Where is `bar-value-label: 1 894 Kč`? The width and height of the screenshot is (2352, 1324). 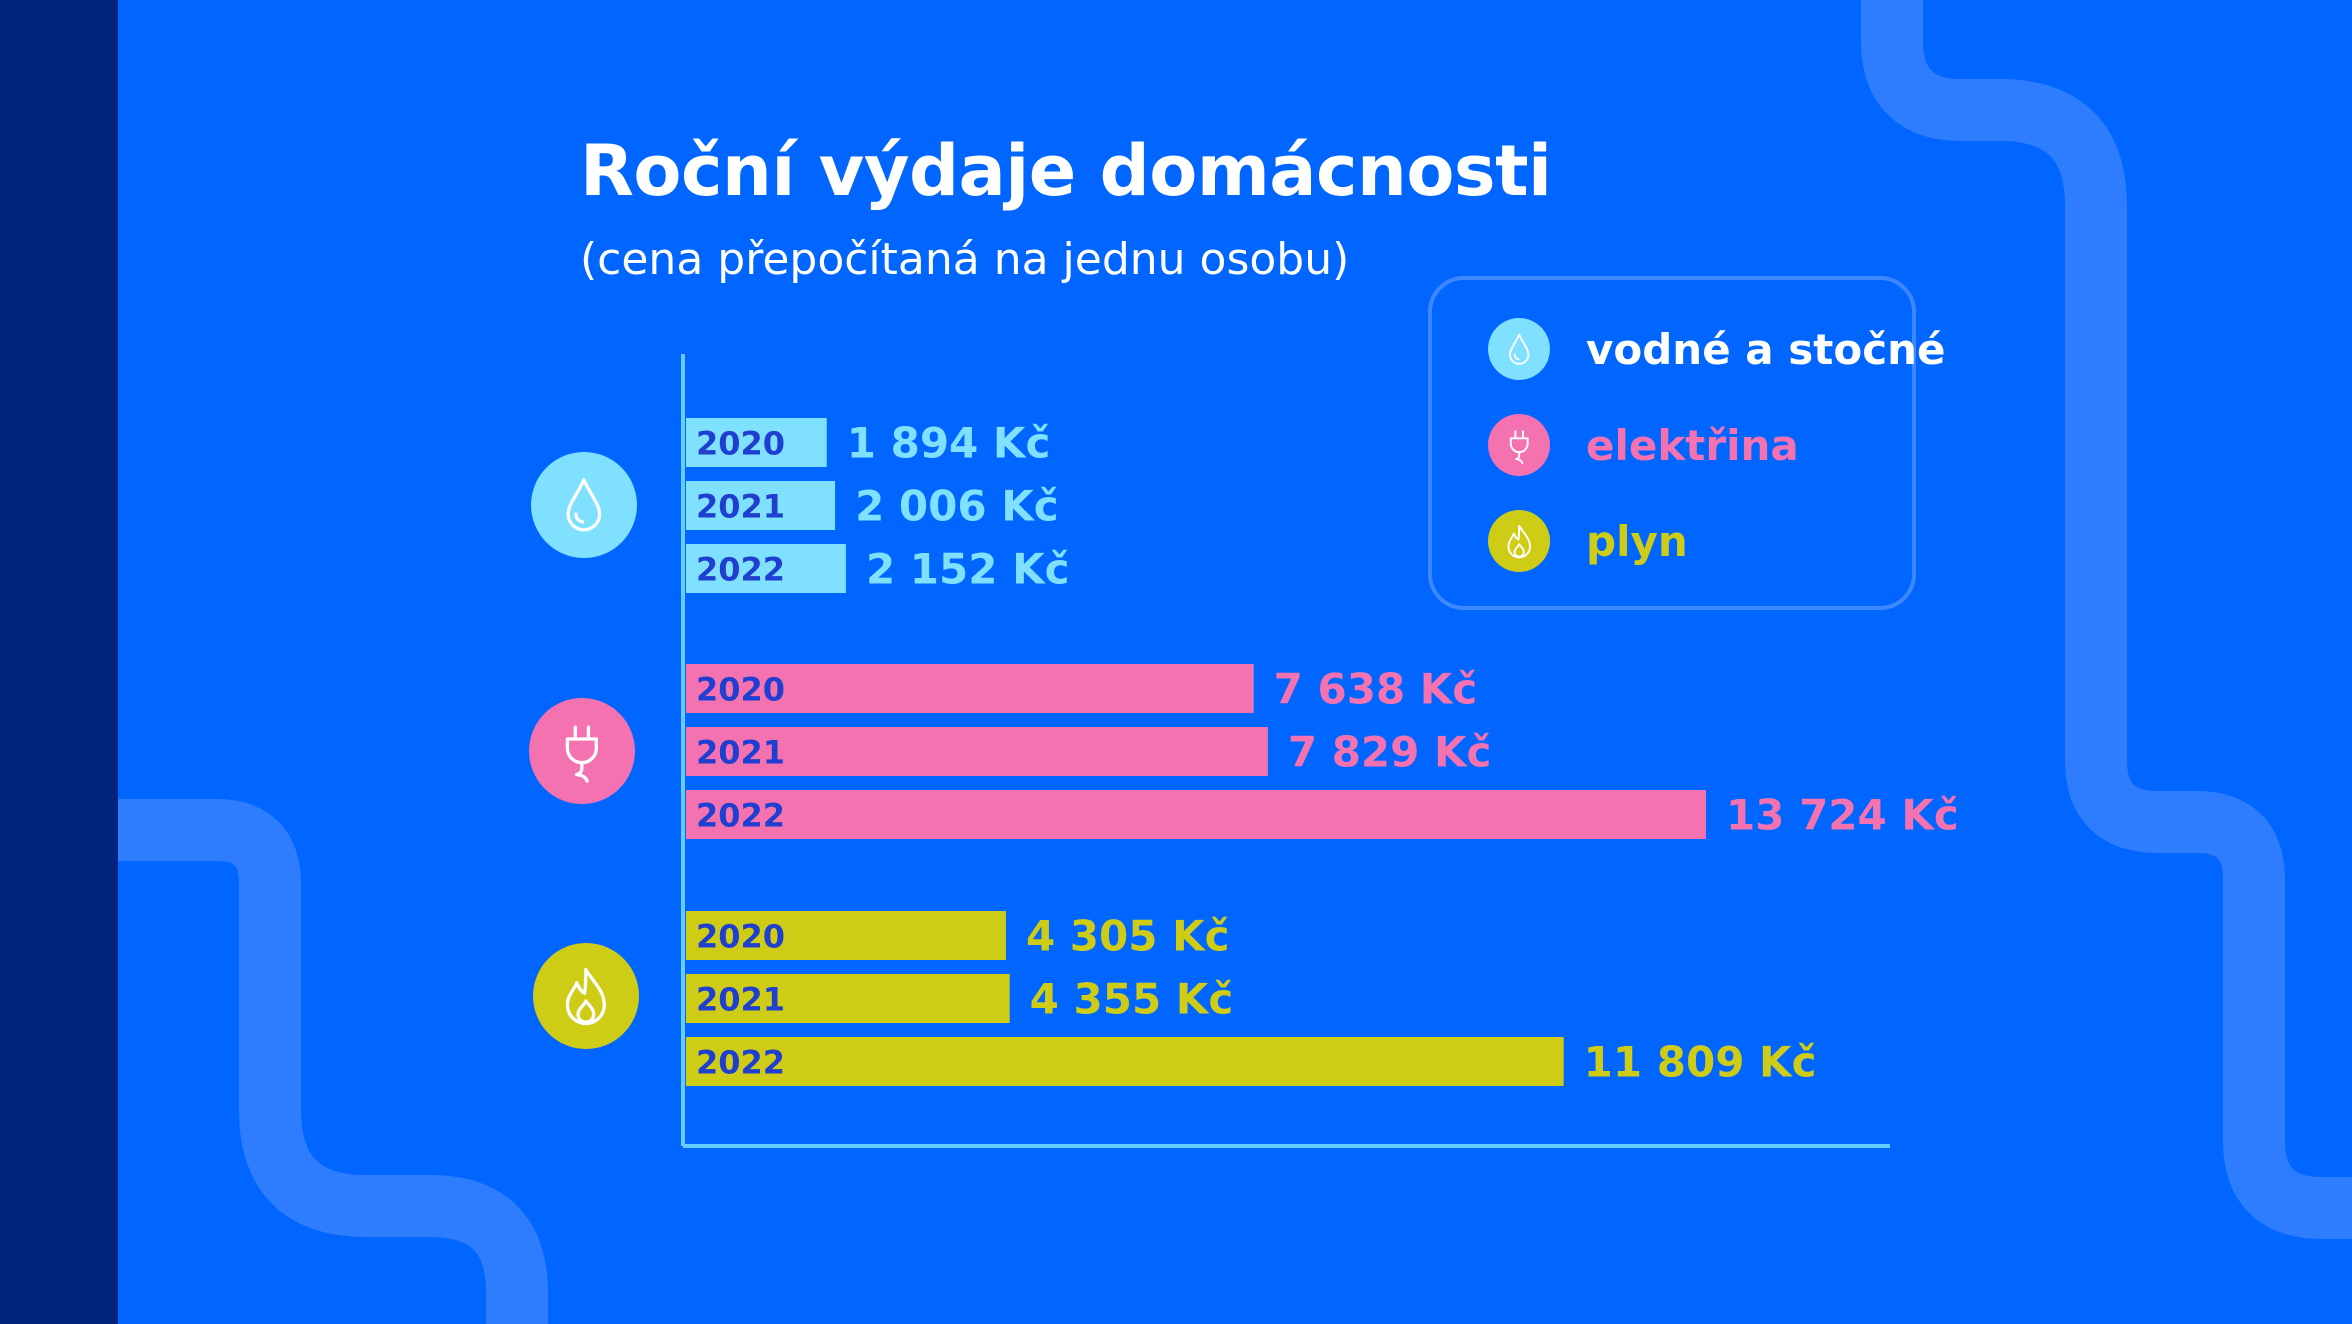
bar-value-label: 1 894 Kč is located at coordinates (949, 443).